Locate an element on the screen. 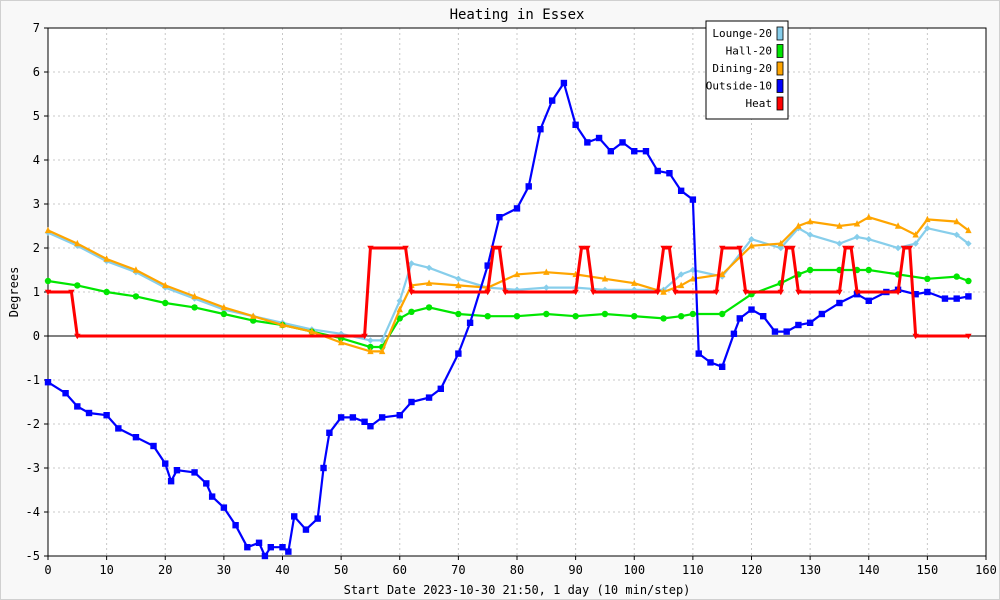  x-tick-label: 30 is located at coordinates (224, 570).